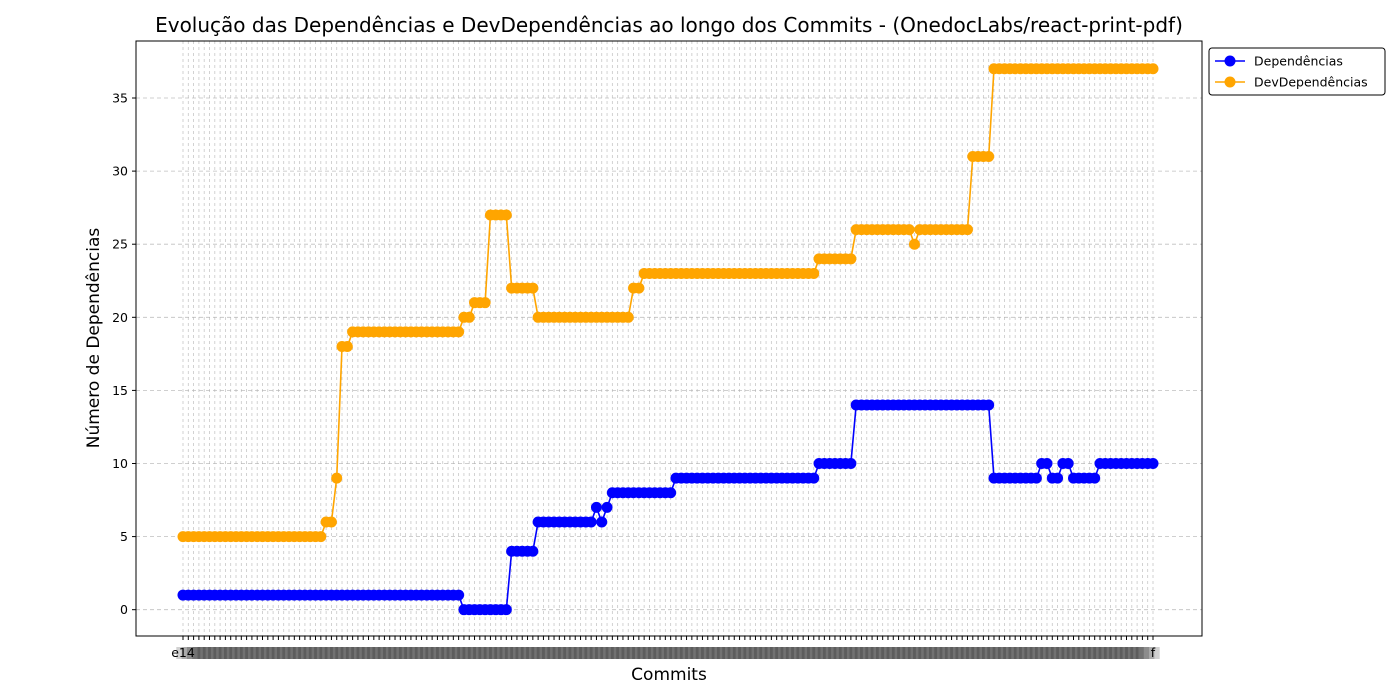 The width and height of the screenshot is (1400, 700). Describe the element at coordinates (120, 317) in the screenshot. I see `y-tick-label: 20` at that location.